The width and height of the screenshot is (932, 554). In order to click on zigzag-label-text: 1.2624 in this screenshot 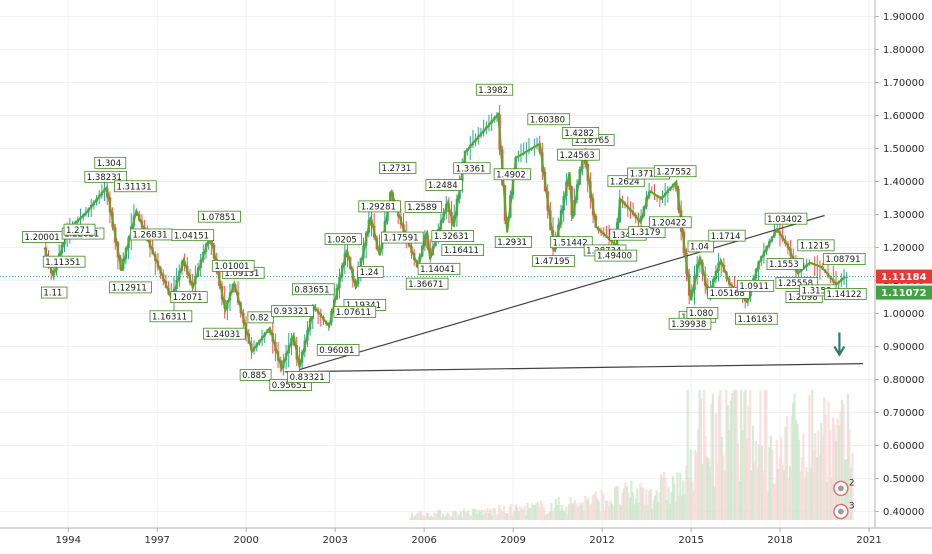, I will do `click(625, 182)`.